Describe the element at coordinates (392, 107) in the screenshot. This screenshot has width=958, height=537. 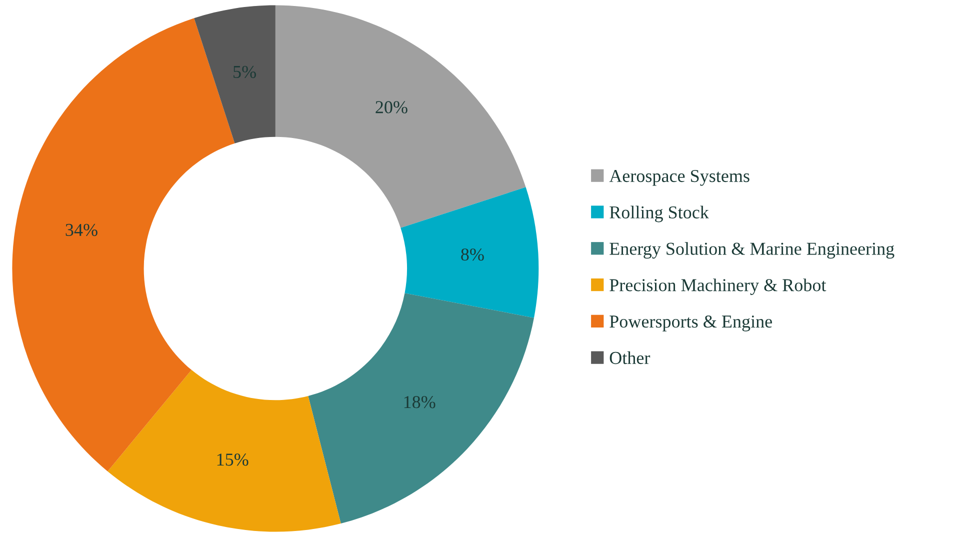
I see `data-label: 20%` at that location.